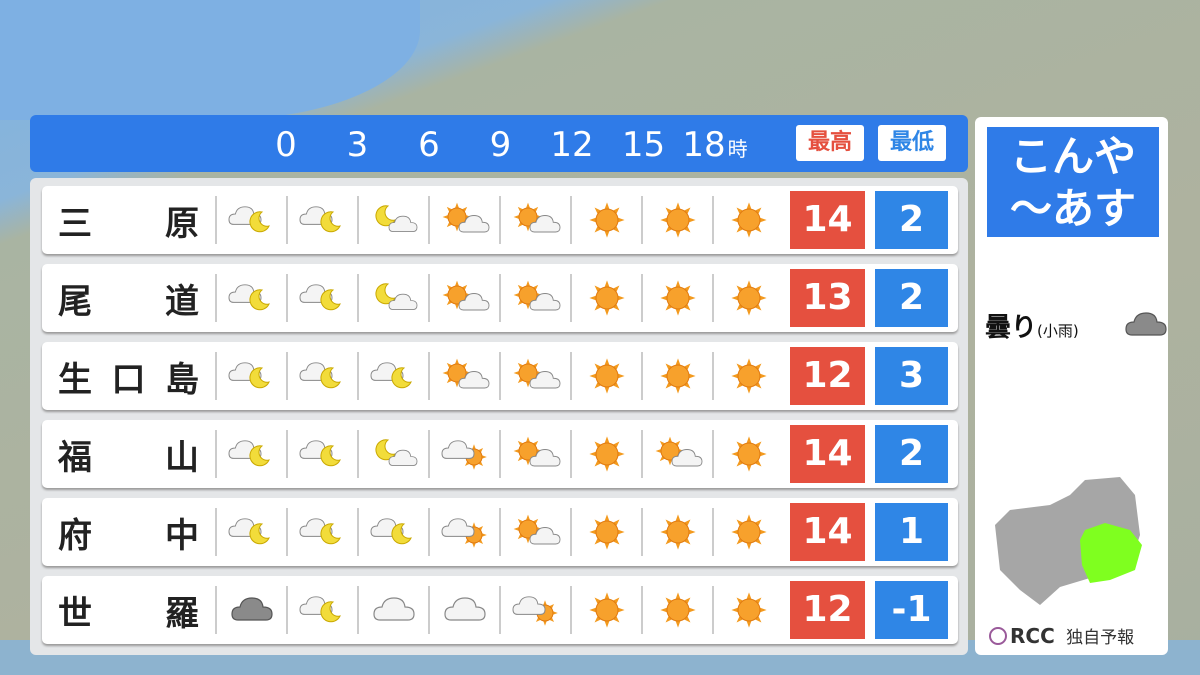 This screenshot has width=1200, height=675. I want to click on hour-label: 6, so click(429, 145).